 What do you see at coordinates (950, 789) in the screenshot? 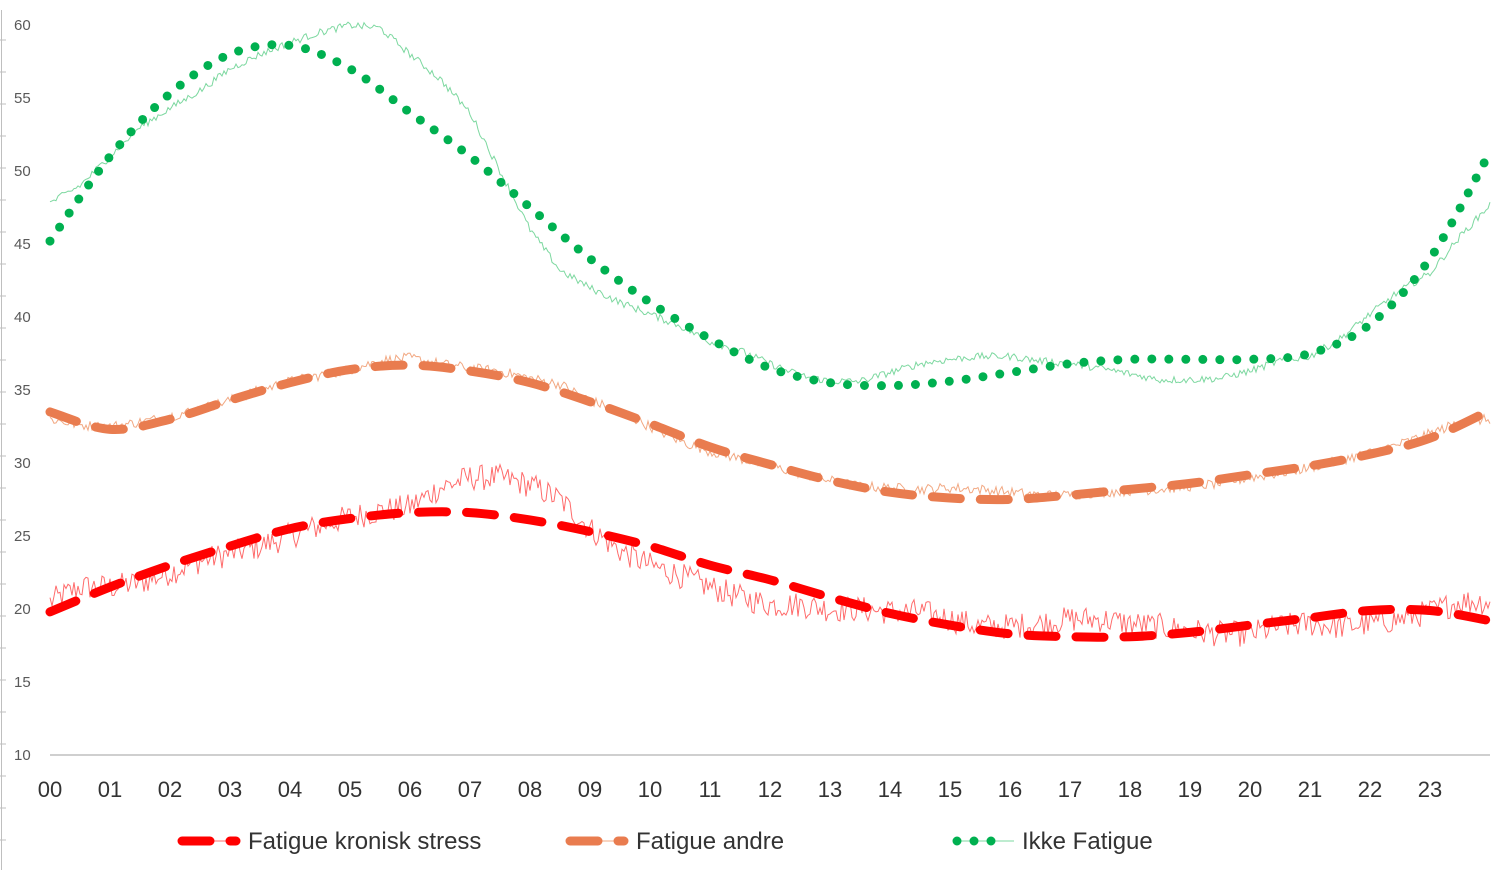
I see `x-tick-label: 15` at bounding box center [950, 789].